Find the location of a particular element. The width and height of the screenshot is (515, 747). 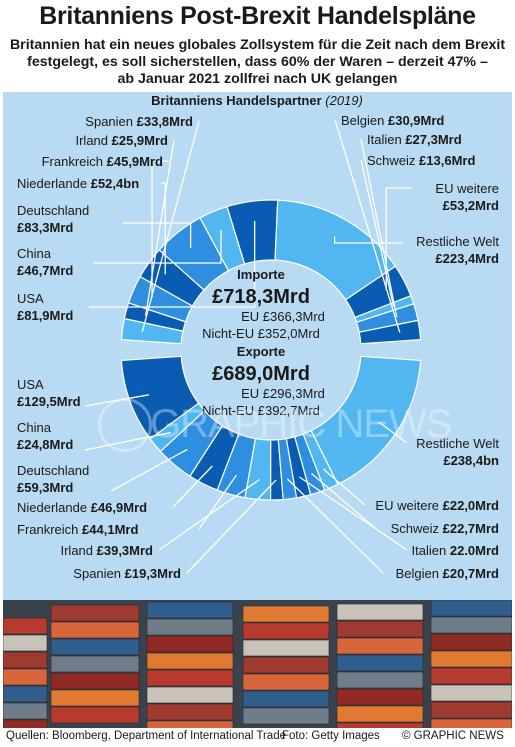

export-label-value-4: £44,1Mrd is located at coordinates (110, 529).